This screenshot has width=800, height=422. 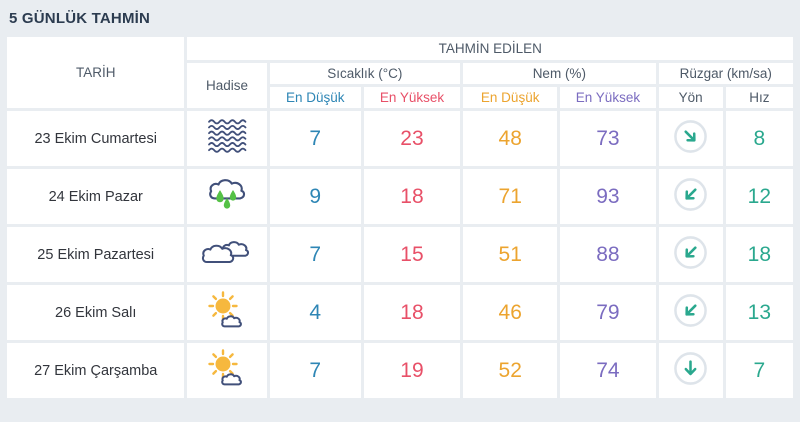 What do you see at coordinates (510, 196) in the screenshot?
I see `humidity-min-cell: 71` at bounding box center [510, 196].